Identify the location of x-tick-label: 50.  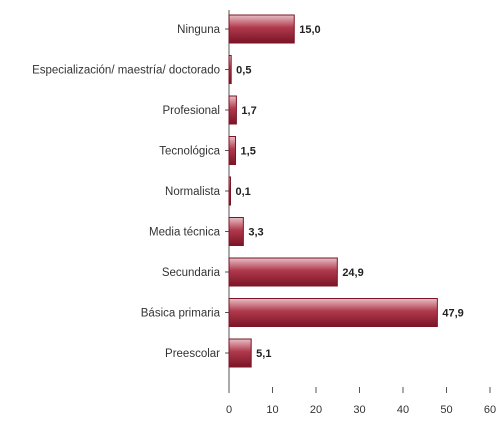
(446, 410).